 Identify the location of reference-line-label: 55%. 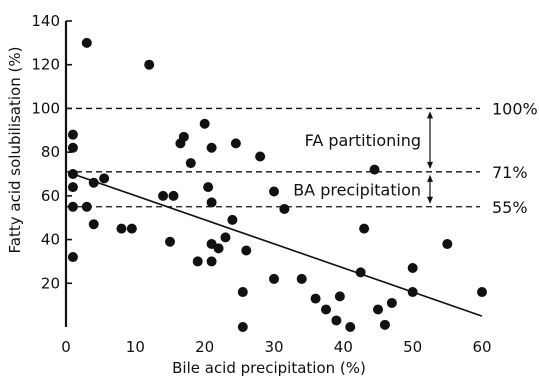
(510, 207).